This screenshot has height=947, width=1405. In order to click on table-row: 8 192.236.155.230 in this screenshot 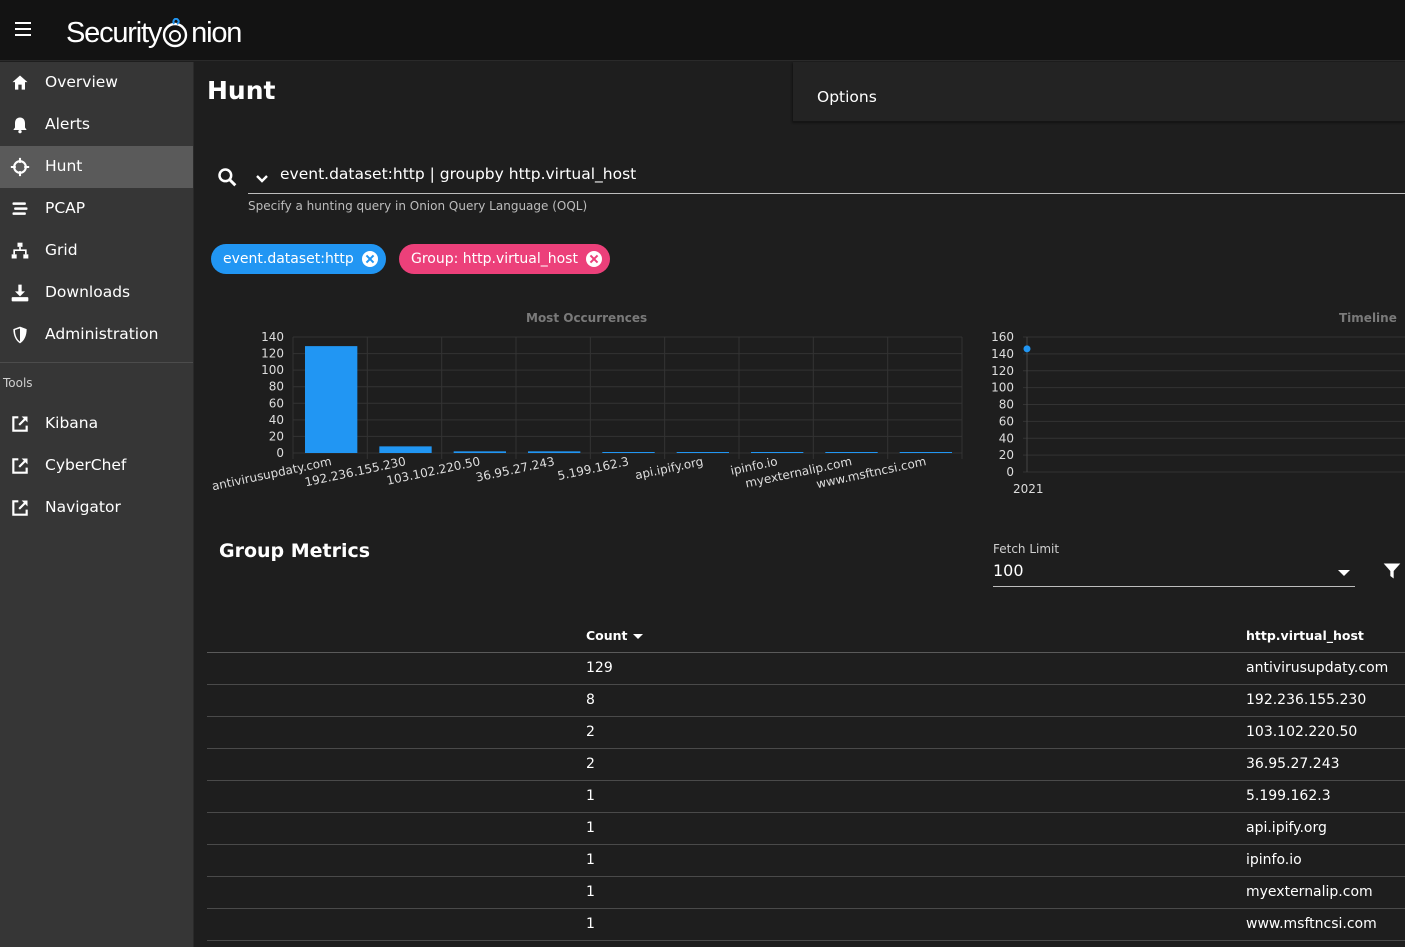, I will do `click(806, 701)`.